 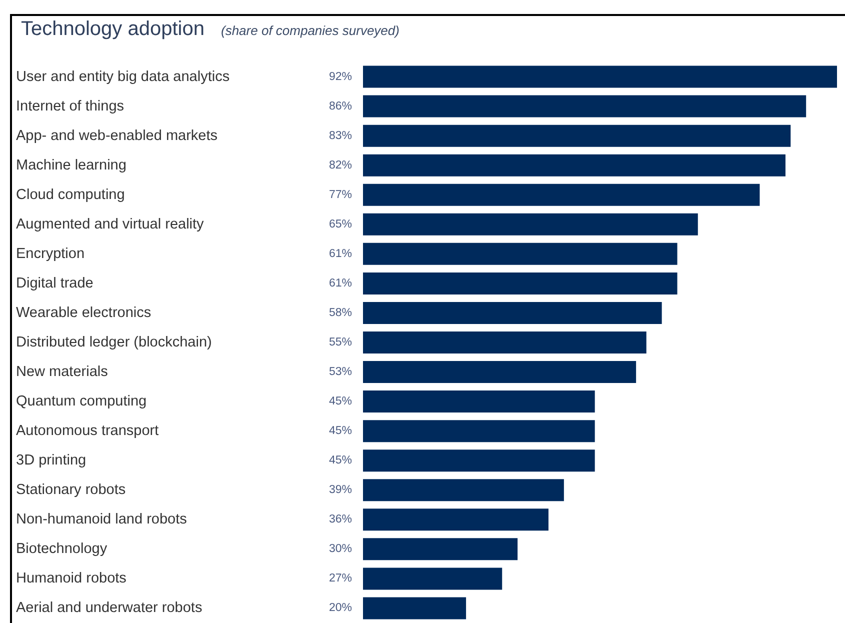 I want to click on y-tick-label: Distributed ledger (blockchain), so click(x=114, y=342).